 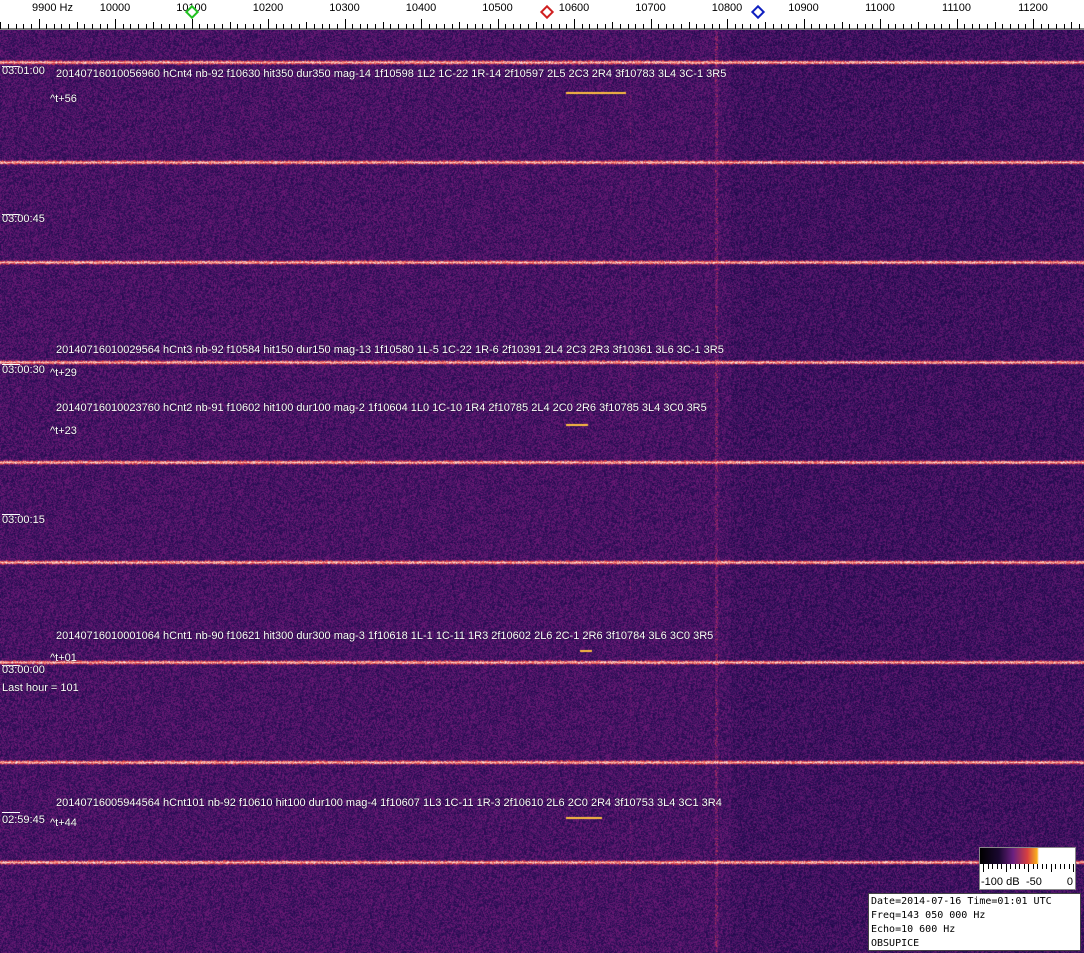 What do you see at coordinates (344, 8) in the screenshot?
I see `frequency-label: 10300` at bounding box center [344, 8].